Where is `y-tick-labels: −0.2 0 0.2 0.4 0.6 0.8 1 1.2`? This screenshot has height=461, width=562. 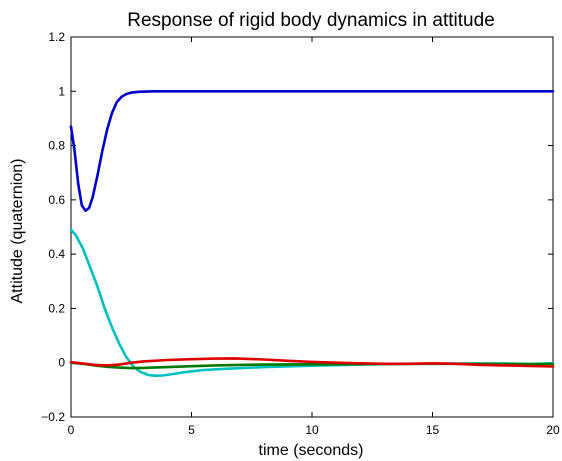 y-tick-labels: −0.2 0 0.2 0.4 0.6 0.8 1 1.2 is located at coordinates (53, 227).